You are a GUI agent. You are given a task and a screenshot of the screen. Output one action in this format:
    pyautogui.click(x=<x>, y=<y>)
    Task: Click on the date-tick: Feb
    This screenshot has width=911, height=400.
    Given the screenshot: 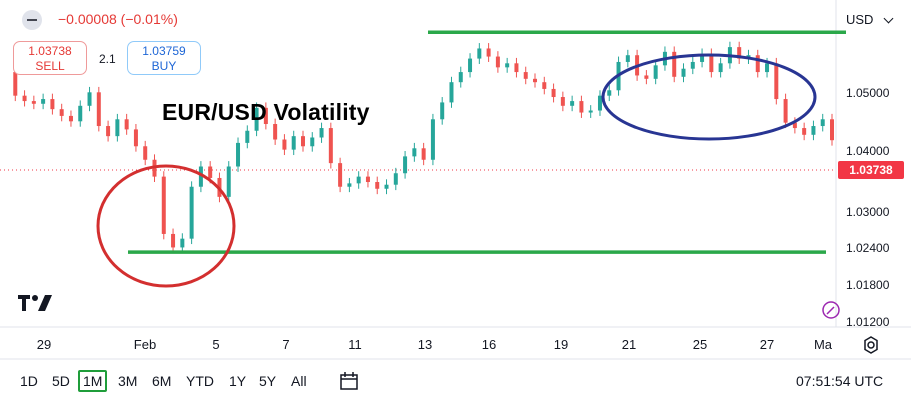 What is the action you would take?
    pyautogui.click(x=145, y=344)
    